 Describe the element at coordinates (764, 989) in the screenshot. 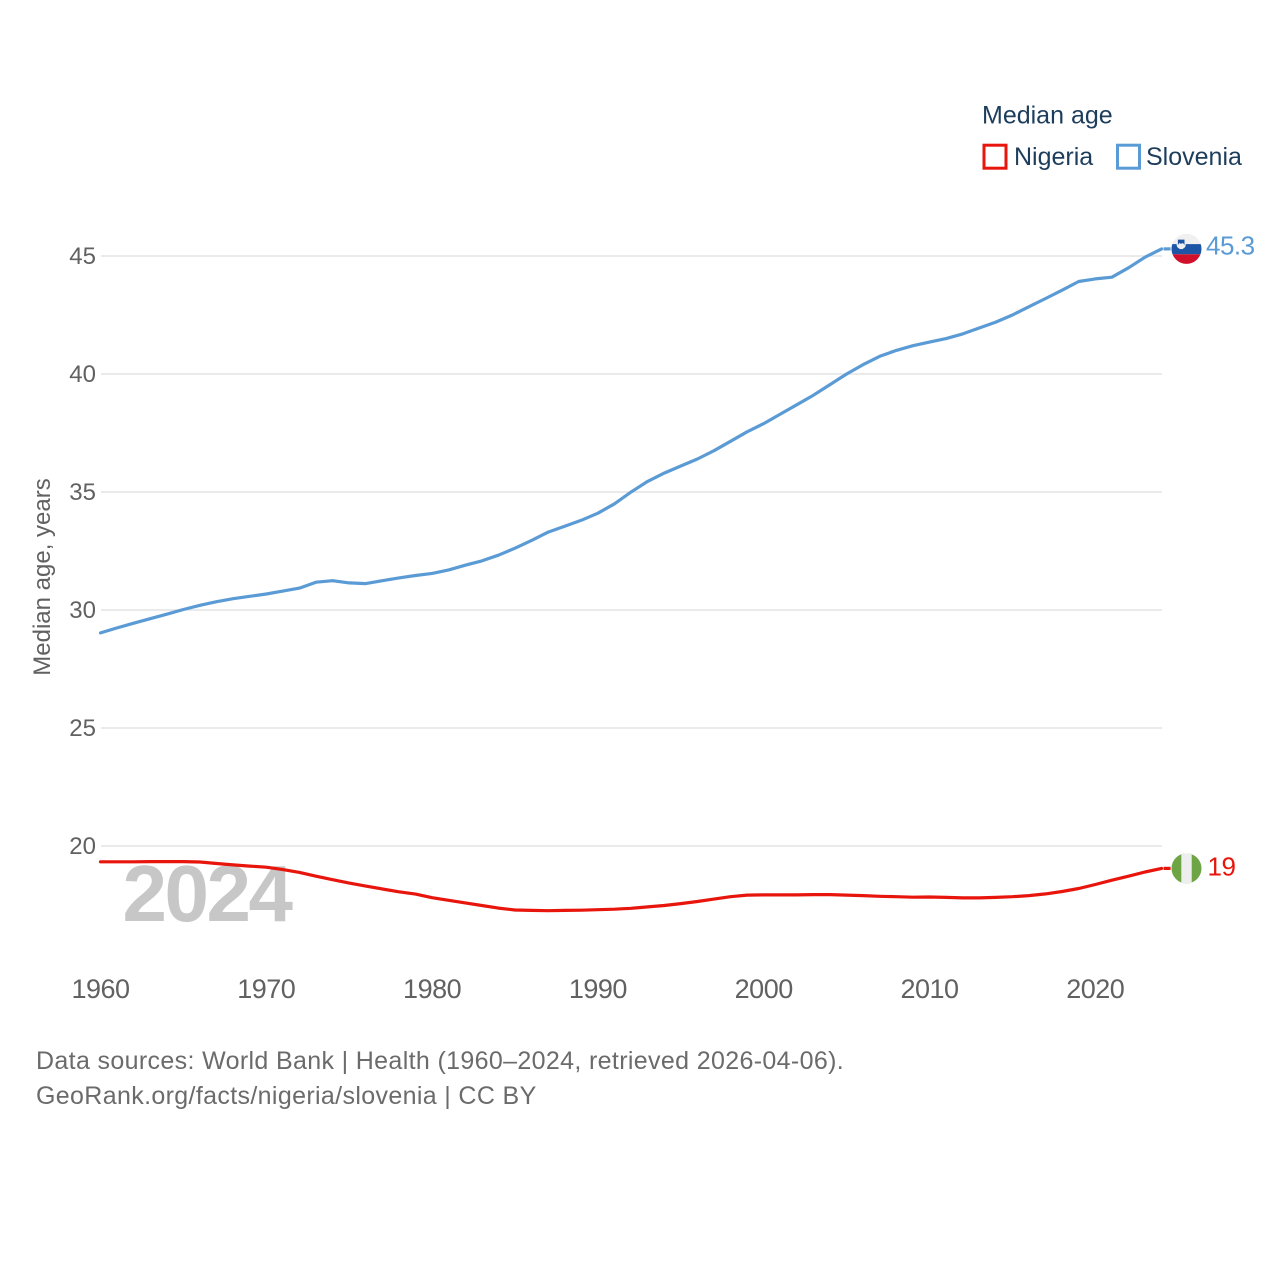

I see `svg-text: 2000` at that location.